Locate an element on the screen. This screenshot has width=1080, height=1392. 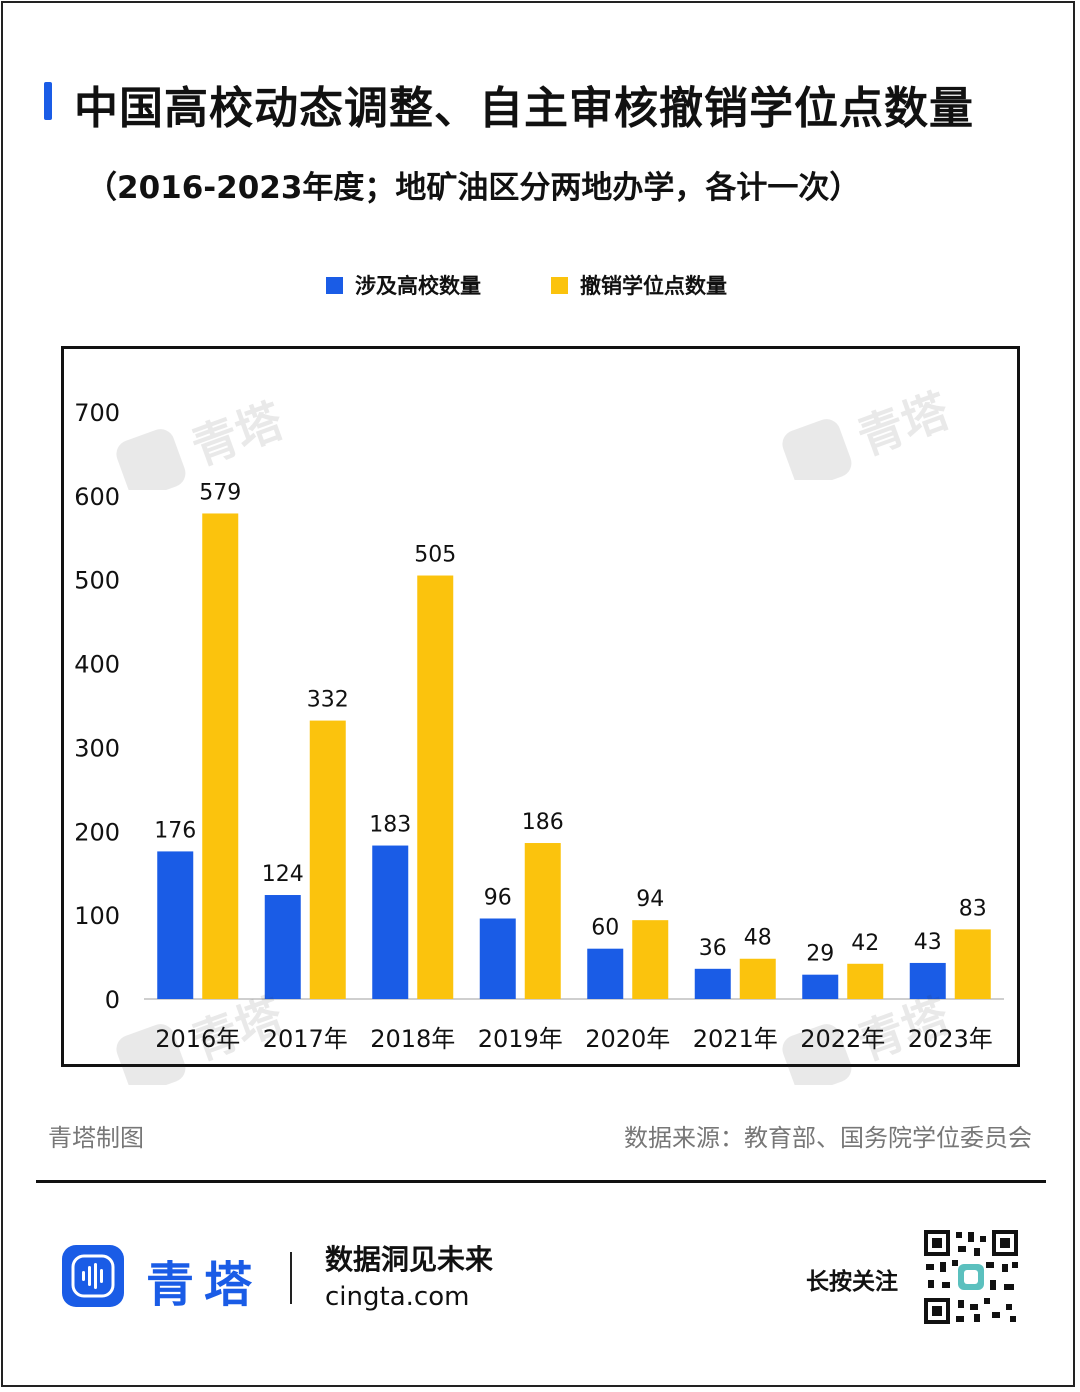
bar-value-label: 36 is located at coordinates (713, 948).